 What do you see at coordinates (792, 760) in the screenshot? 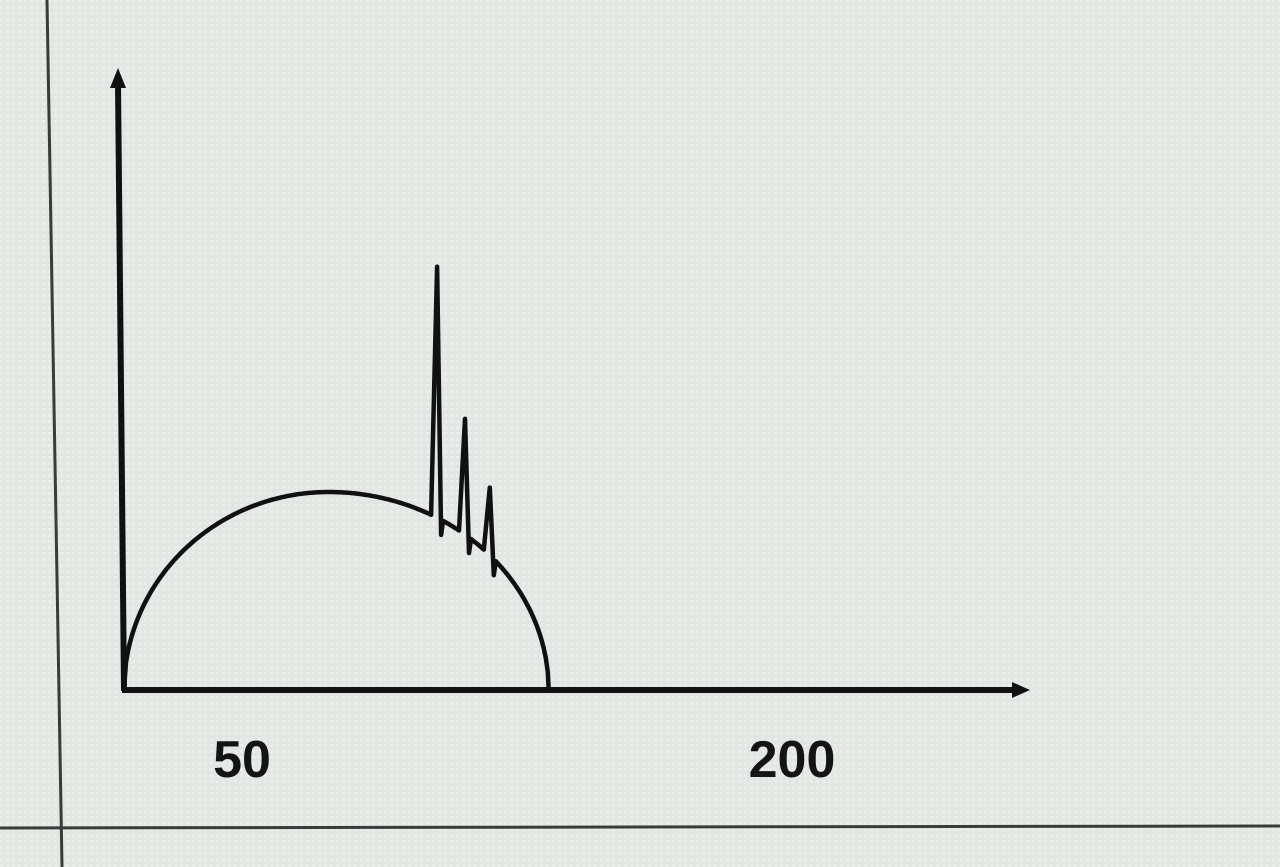
I see `x-tick-label-200: 200` at bounding box center [792, 760].